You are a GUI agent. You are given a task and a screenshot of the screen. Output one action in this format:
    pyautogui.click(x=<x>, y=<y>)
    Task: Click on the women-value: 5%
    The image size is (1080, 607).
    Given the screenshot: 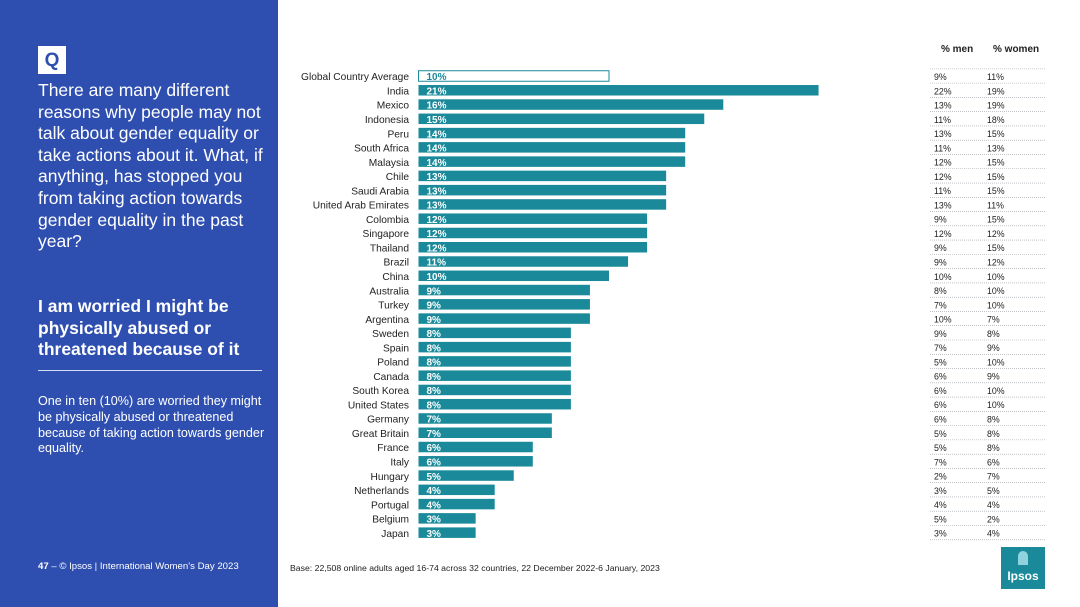 What is the action you would take?
    pyautogui.click(x=993, y=491)
    